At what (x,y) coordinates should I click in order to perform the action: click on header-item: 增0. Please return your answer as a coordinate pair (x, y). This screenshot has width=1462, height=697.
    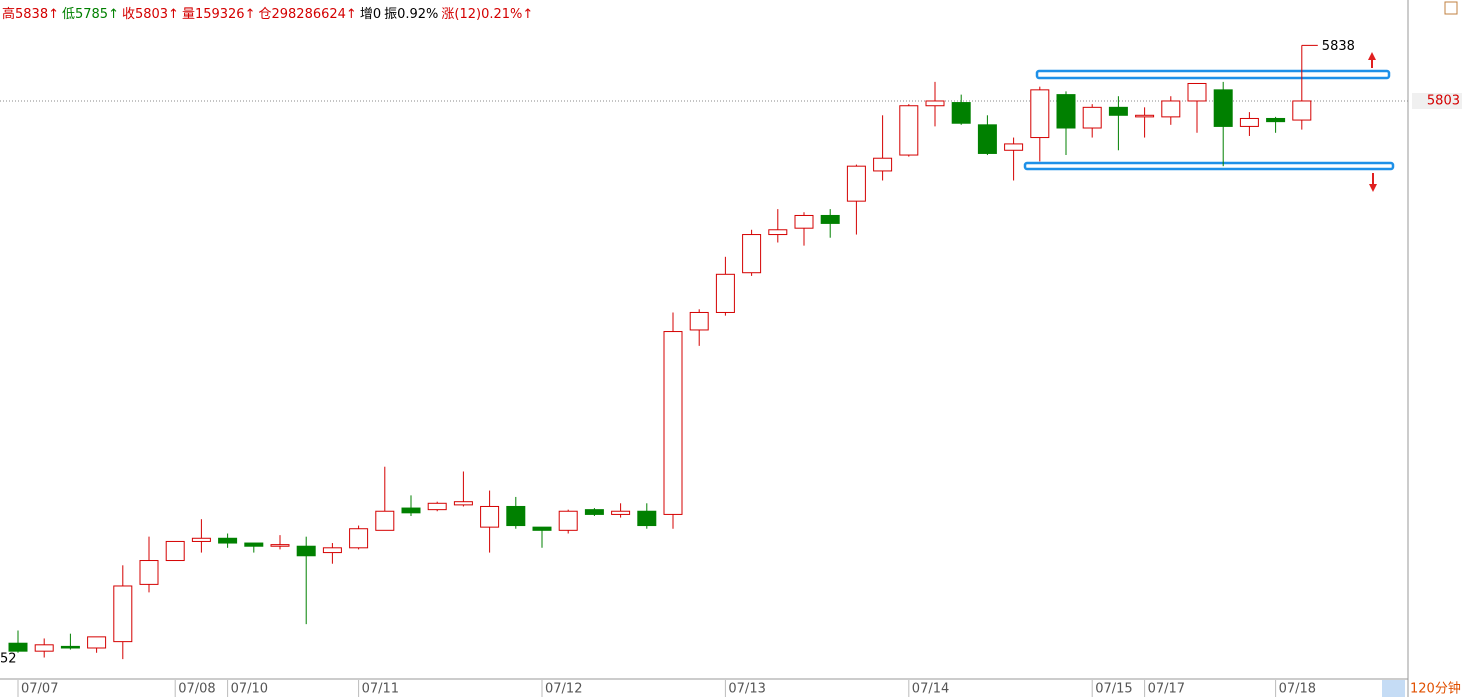
    Looking at the image, I should click on (370, 14).